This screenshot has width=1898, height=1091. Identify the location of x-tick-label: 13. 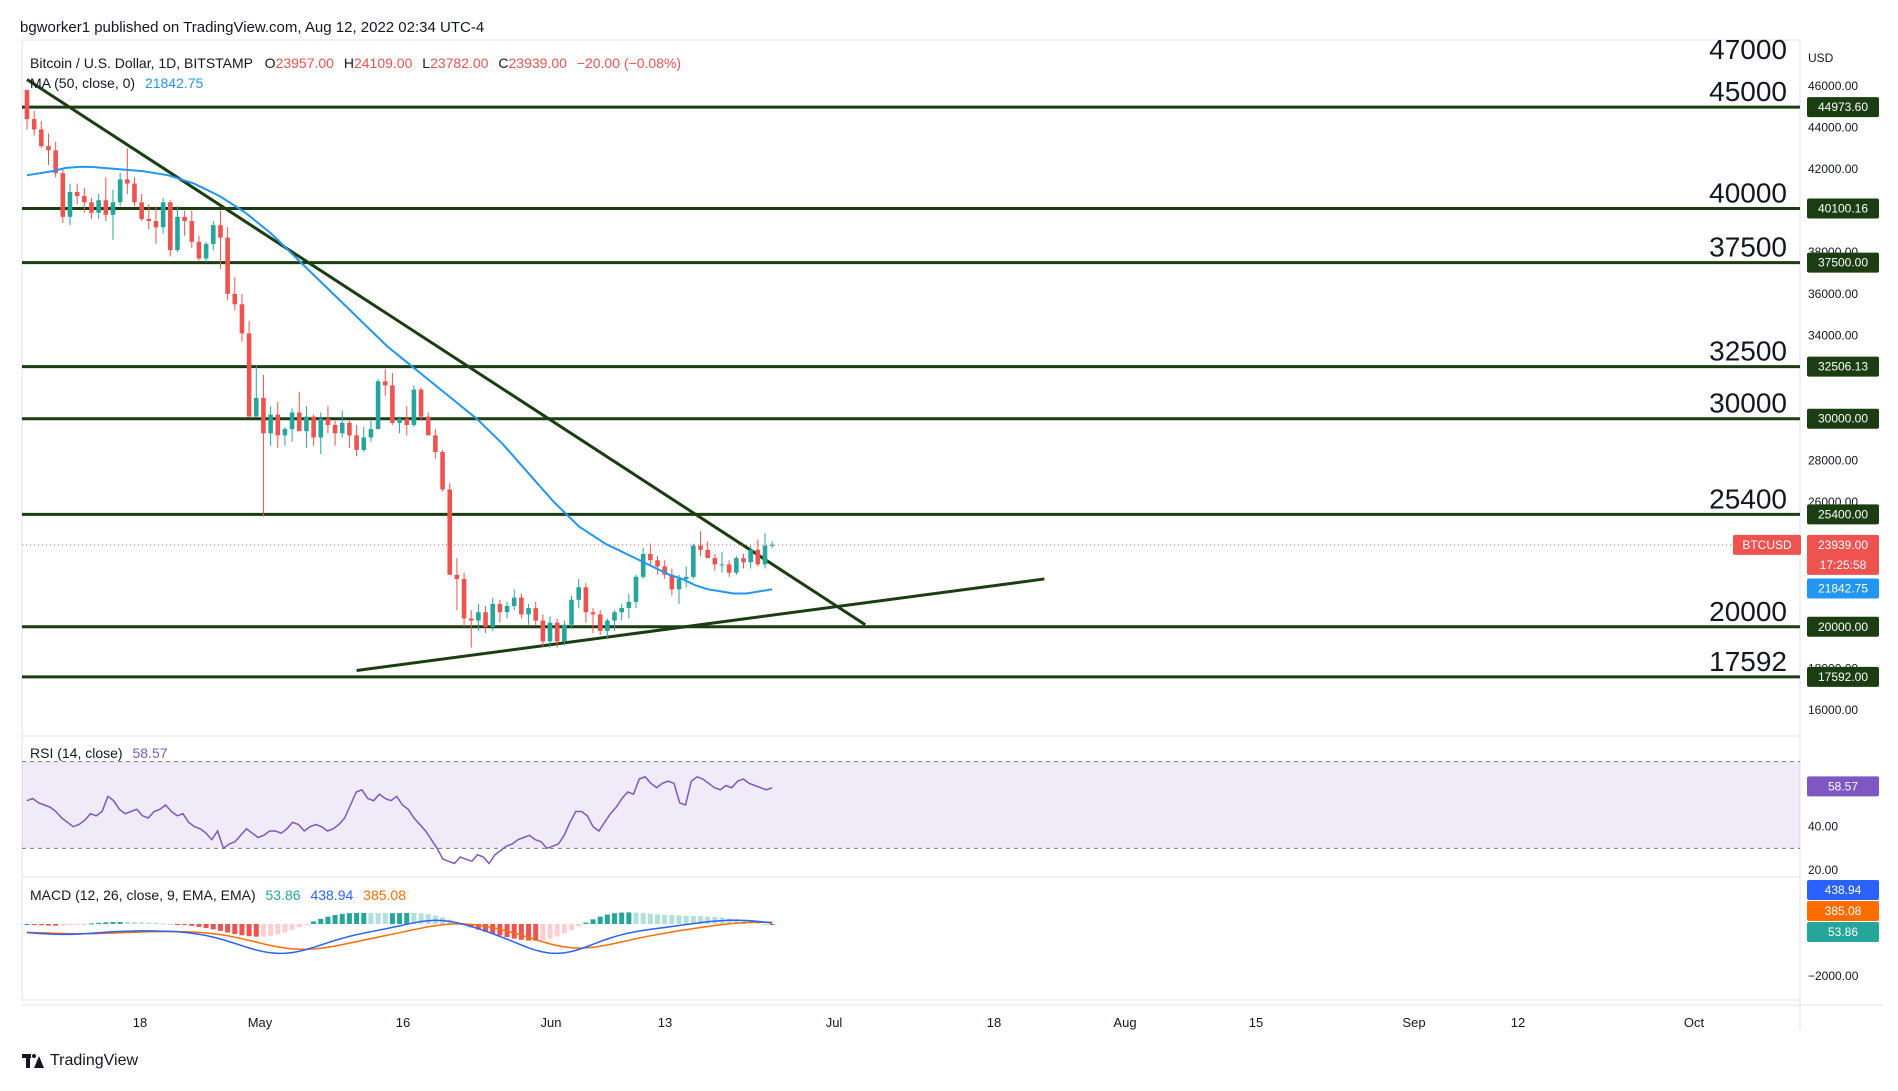
(665, 1022).